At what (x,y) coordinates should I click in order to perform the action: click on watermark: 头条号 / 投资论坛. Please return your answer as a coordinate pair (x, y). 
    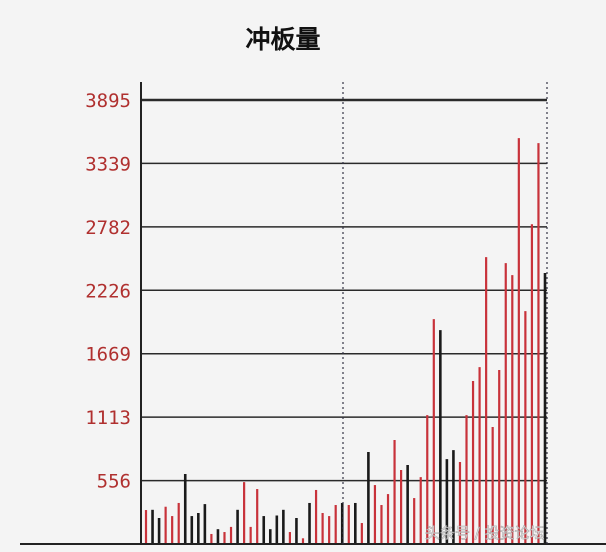
    Looking at the image, I should click on (485, 533).